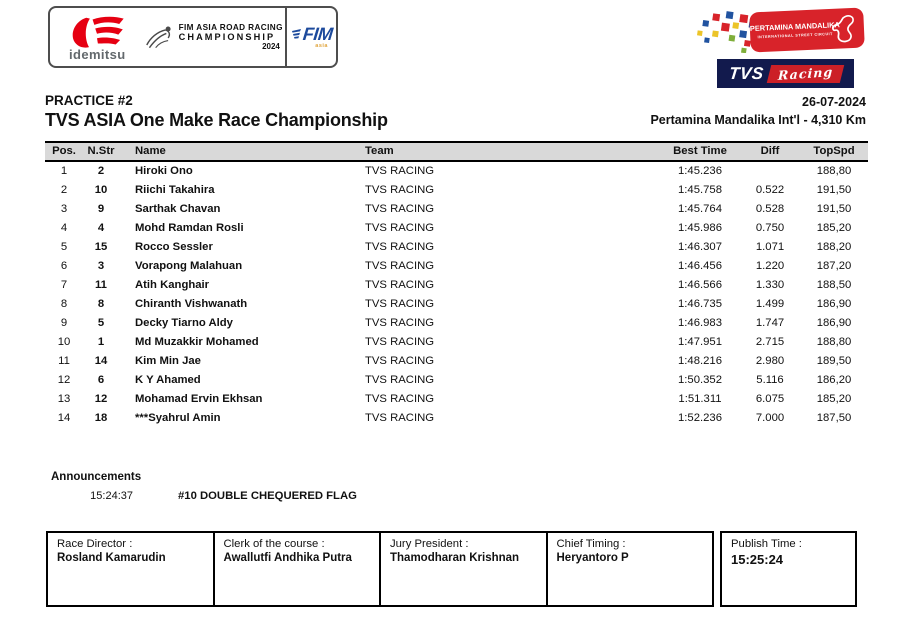 The image size is (900, 619). Describe the element at coordinates (111, 558) in the screenshot. I see `official-name: Rosland Kamarudin` at that location.